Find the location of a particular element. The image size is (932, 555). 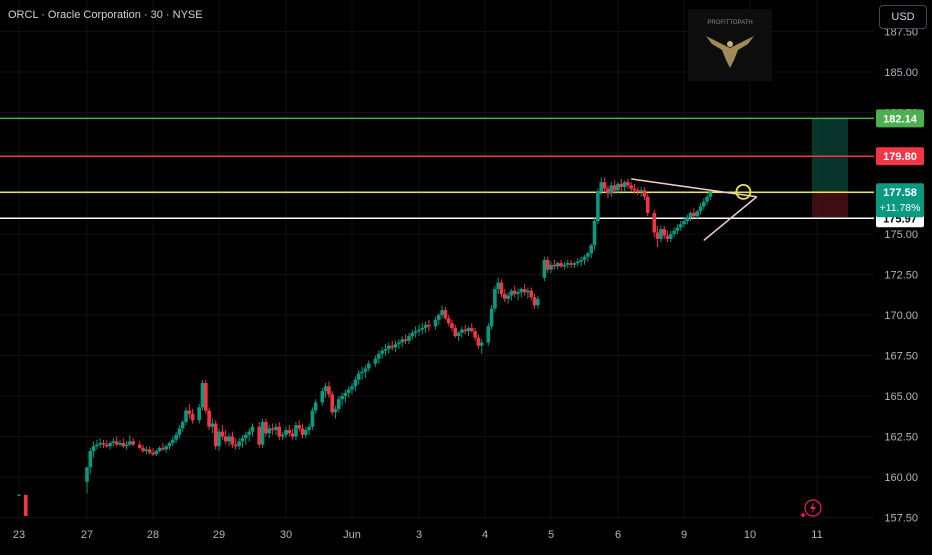

time-axis: 23 27 28 29 30 Jun 3 4 5 6 9 10 11 is located at coordinates (418, 535).